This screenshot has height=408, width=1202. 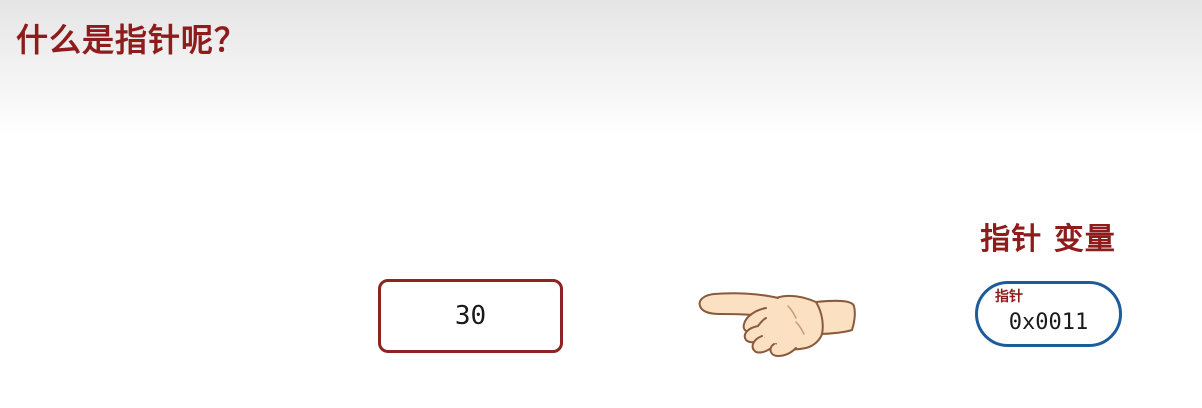 I want to click on variable-value-box: 30, so click(x=470, y=316).